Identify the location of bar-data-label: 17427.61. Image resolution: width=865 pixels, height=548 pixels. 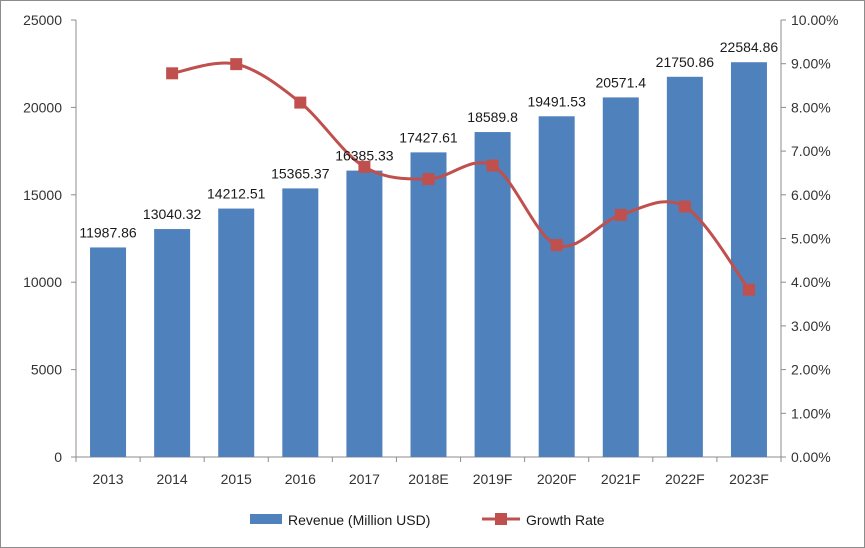
(428, 137).